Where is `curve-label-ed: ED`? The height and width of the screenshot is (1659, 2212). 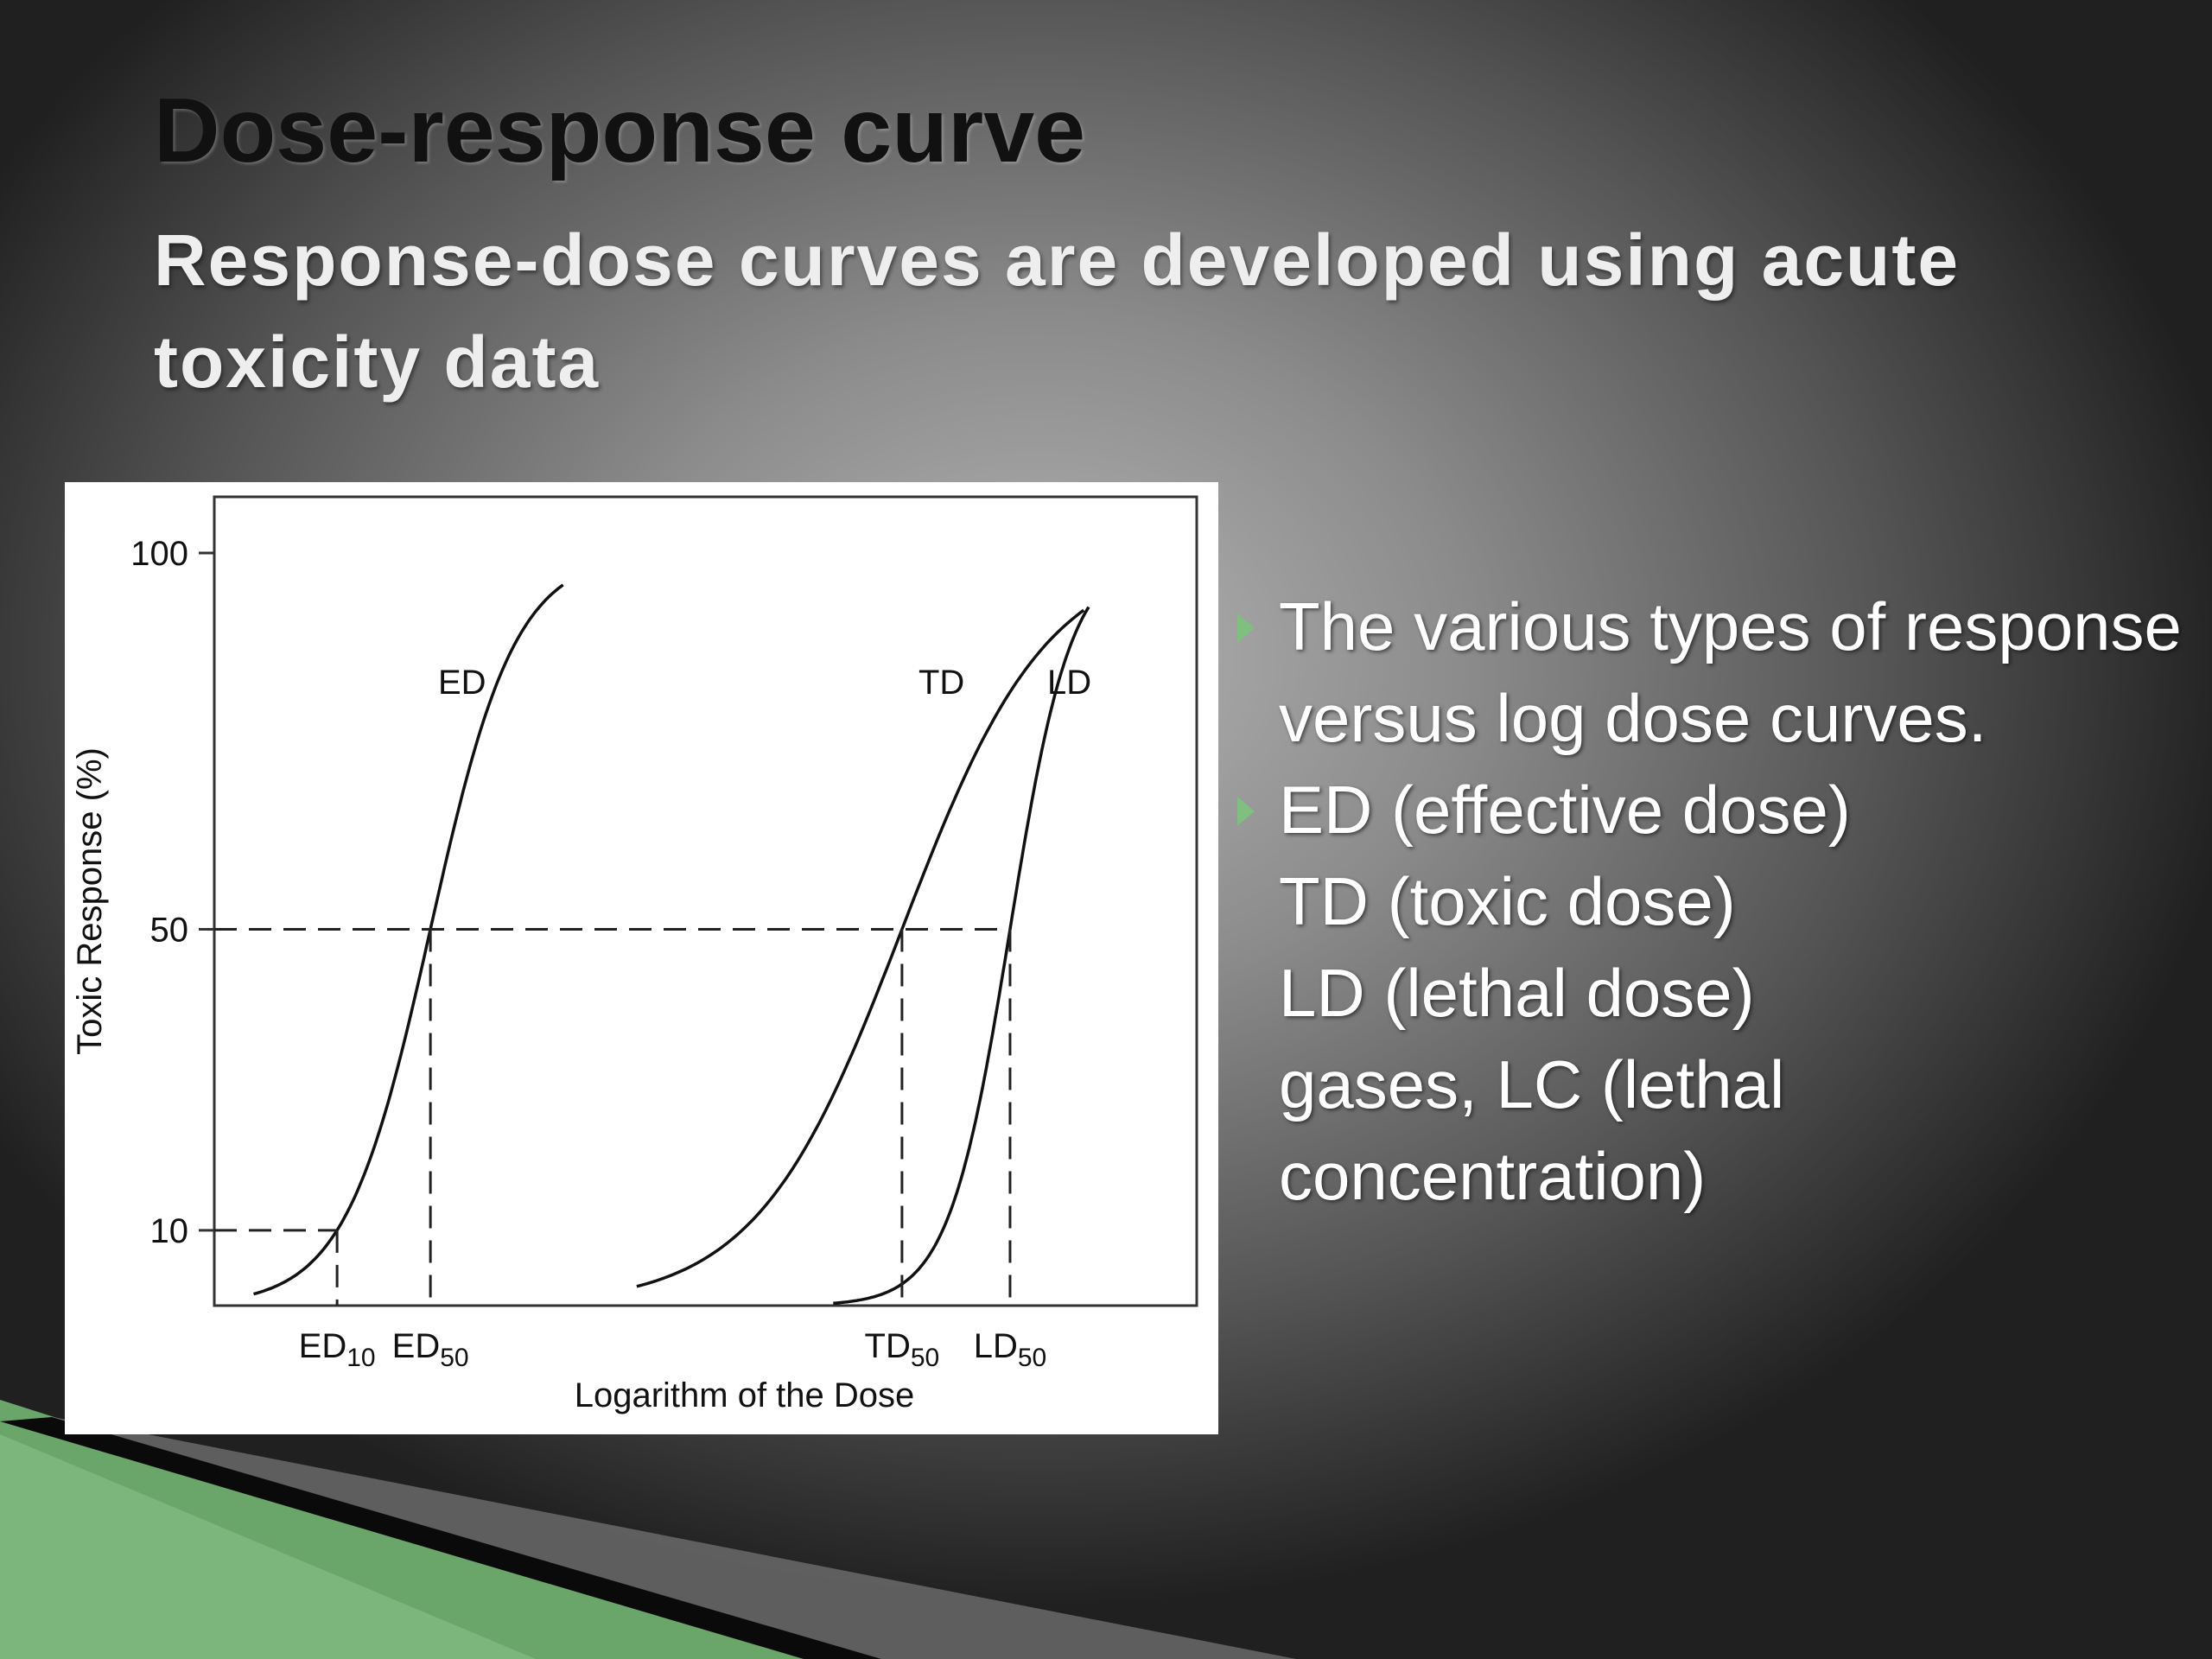
curve-label-ed: ED is located at coordinates (462, 683).